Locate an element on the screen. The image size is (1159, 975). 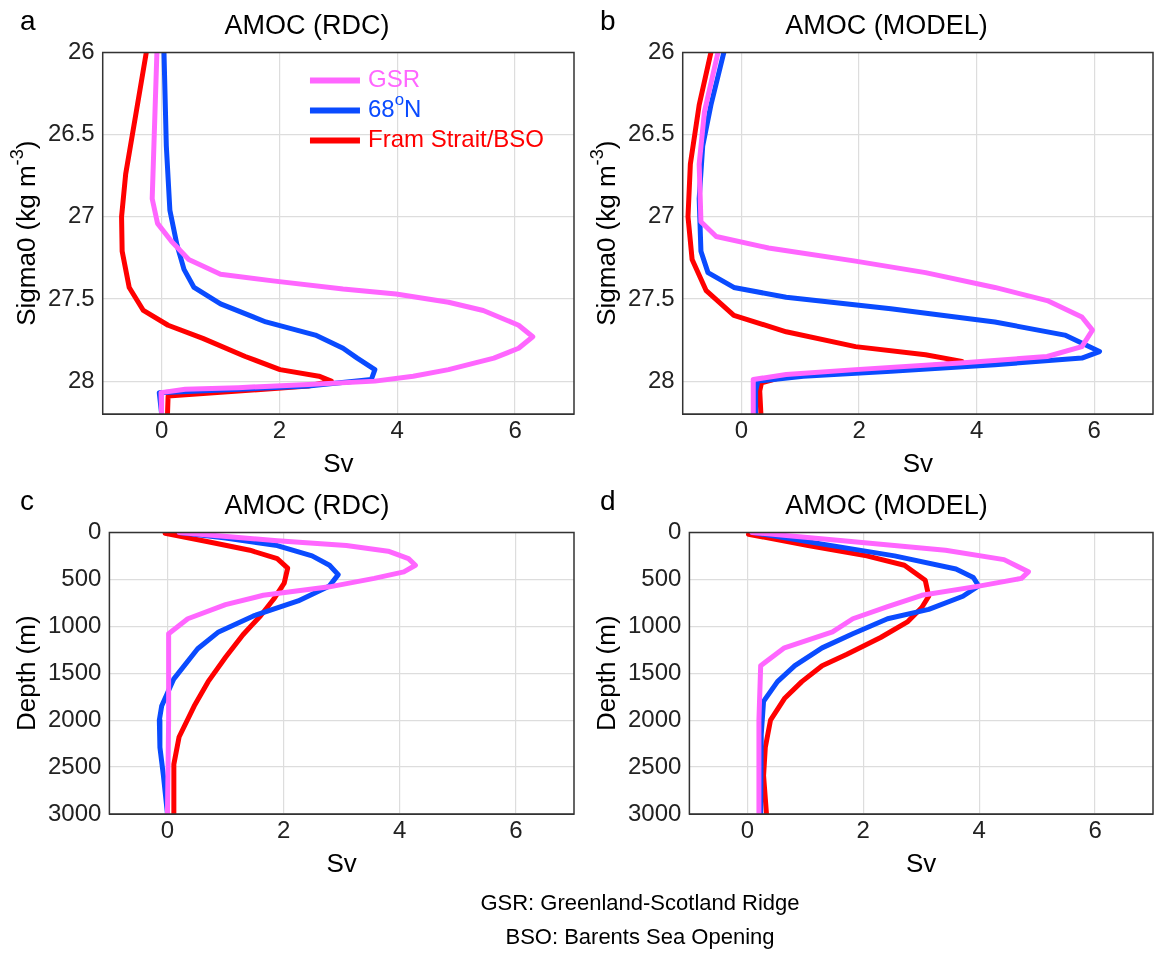
legend-label: GSR is located at coordinates (393, 79).